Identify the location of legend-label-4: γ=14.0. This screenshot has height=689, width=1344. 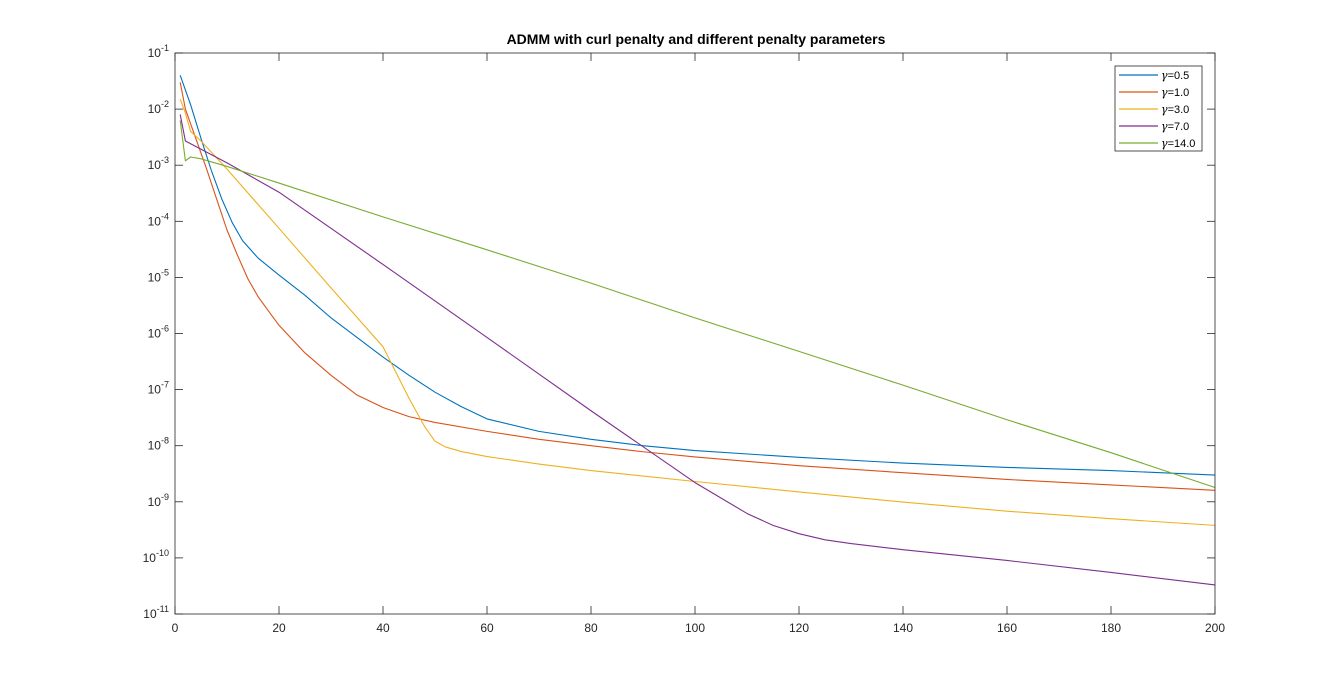
(1178, 143).